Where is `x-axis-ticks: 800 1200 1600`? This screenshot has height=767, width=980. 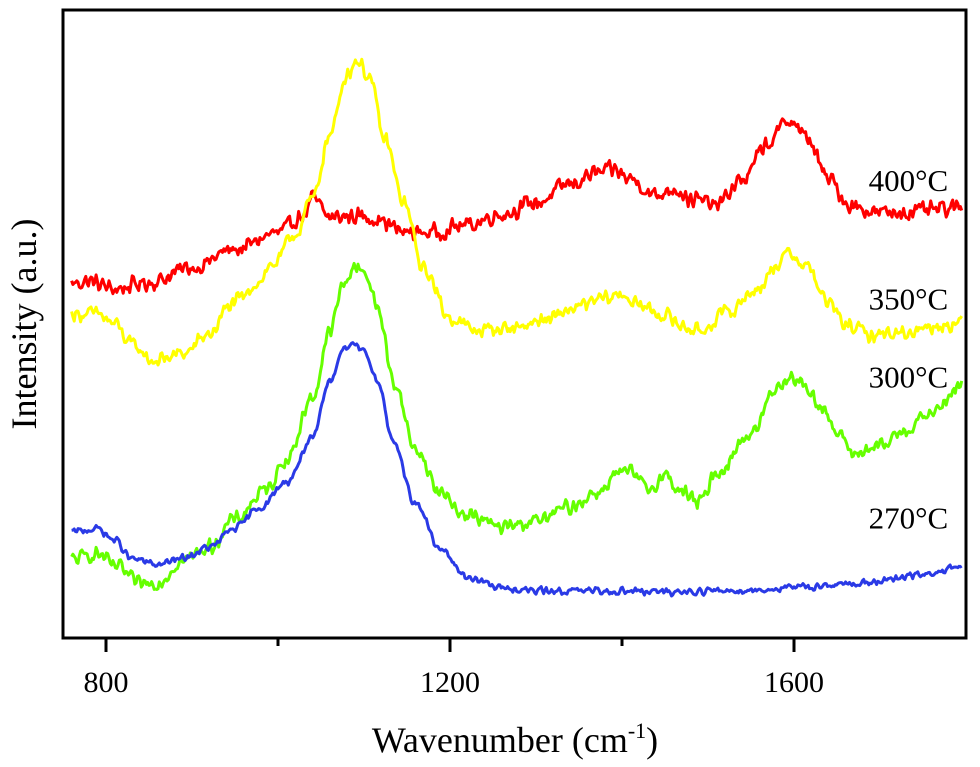 x-axis-ticks: 800 1200 1600 is located at coordinates (454, 668).